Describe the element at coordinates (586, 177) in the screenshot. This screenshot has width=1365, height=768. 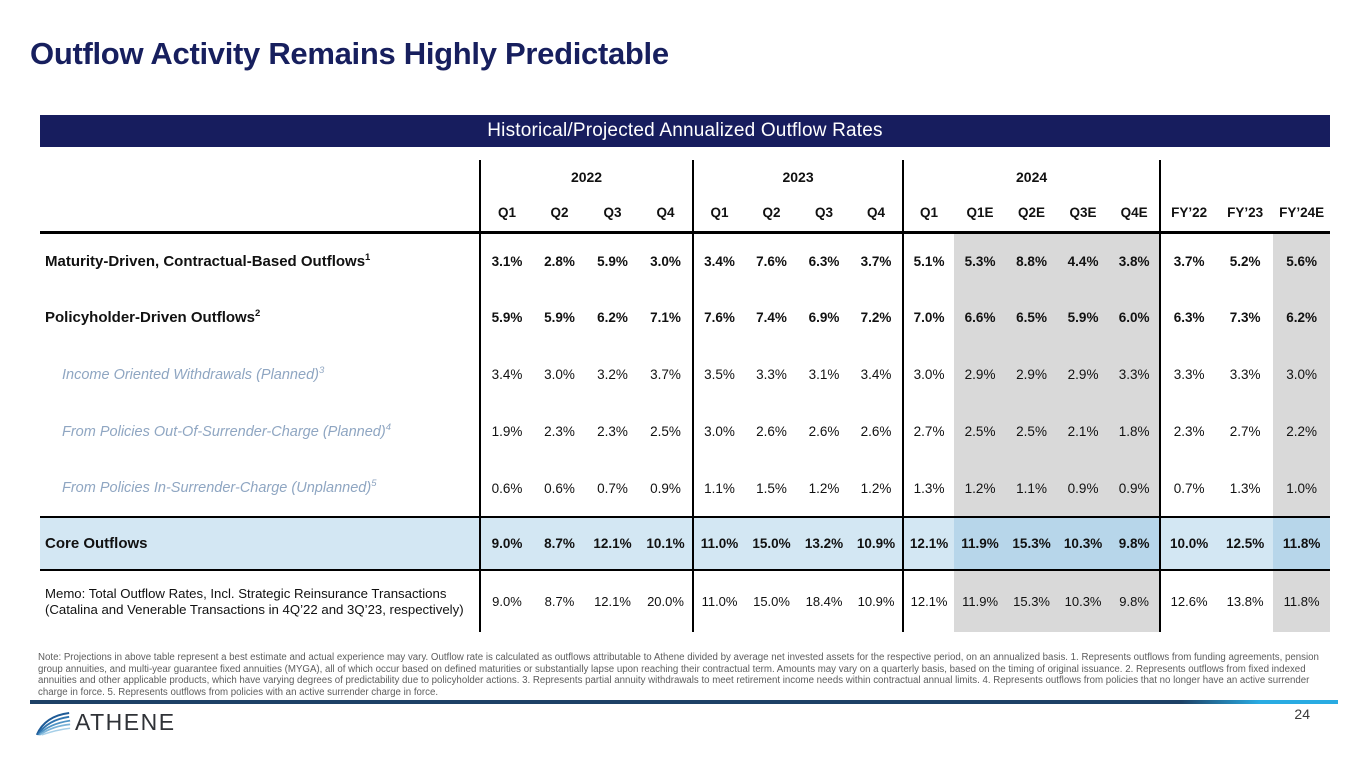
I see `year-header-2022: 2022` at that location.